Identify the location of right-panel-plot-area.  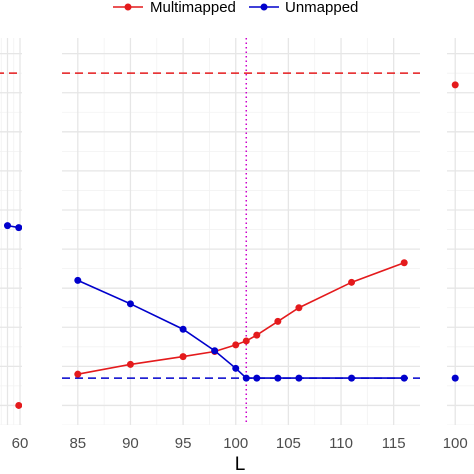
(460, 231).